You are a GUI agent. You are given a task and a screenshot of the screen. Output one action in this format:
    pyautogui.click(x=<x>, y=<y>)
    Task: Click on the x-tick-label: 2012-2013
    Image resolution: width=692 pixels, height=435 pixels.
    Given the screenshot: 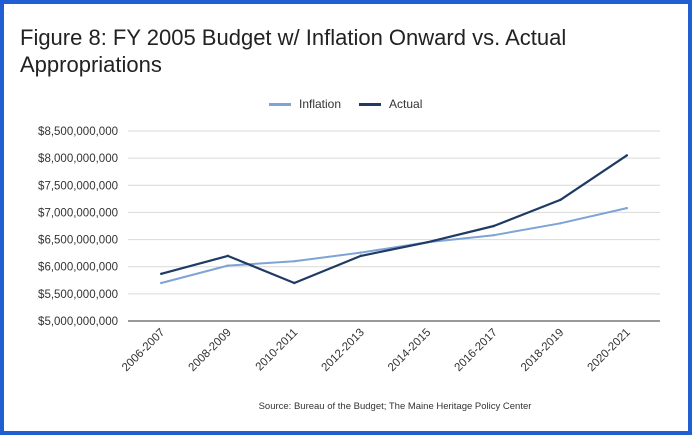 What is the action you would take?
    pyautogui.click(x=342, y=350)
    